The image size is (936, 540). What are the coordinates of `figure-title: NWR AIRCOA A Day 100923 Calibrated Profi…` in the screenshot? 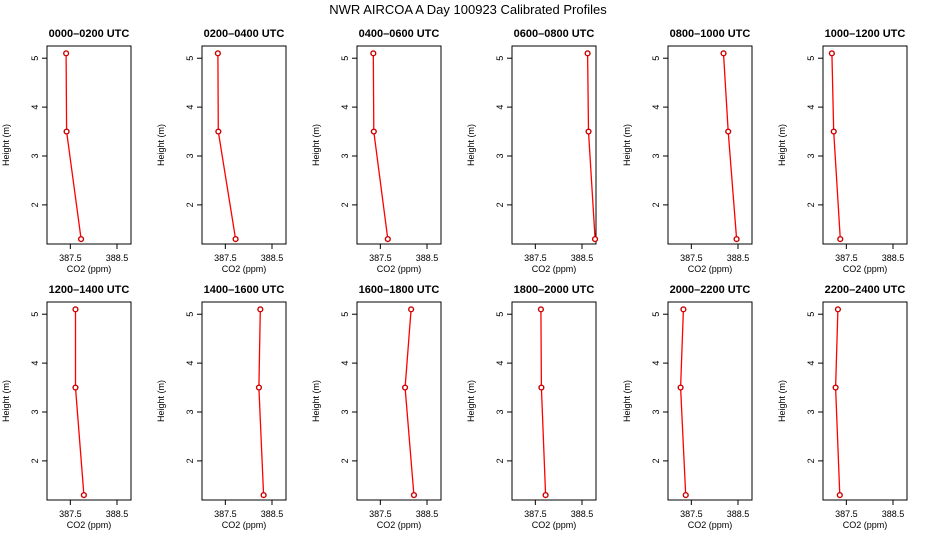 It's located at (468, 9).